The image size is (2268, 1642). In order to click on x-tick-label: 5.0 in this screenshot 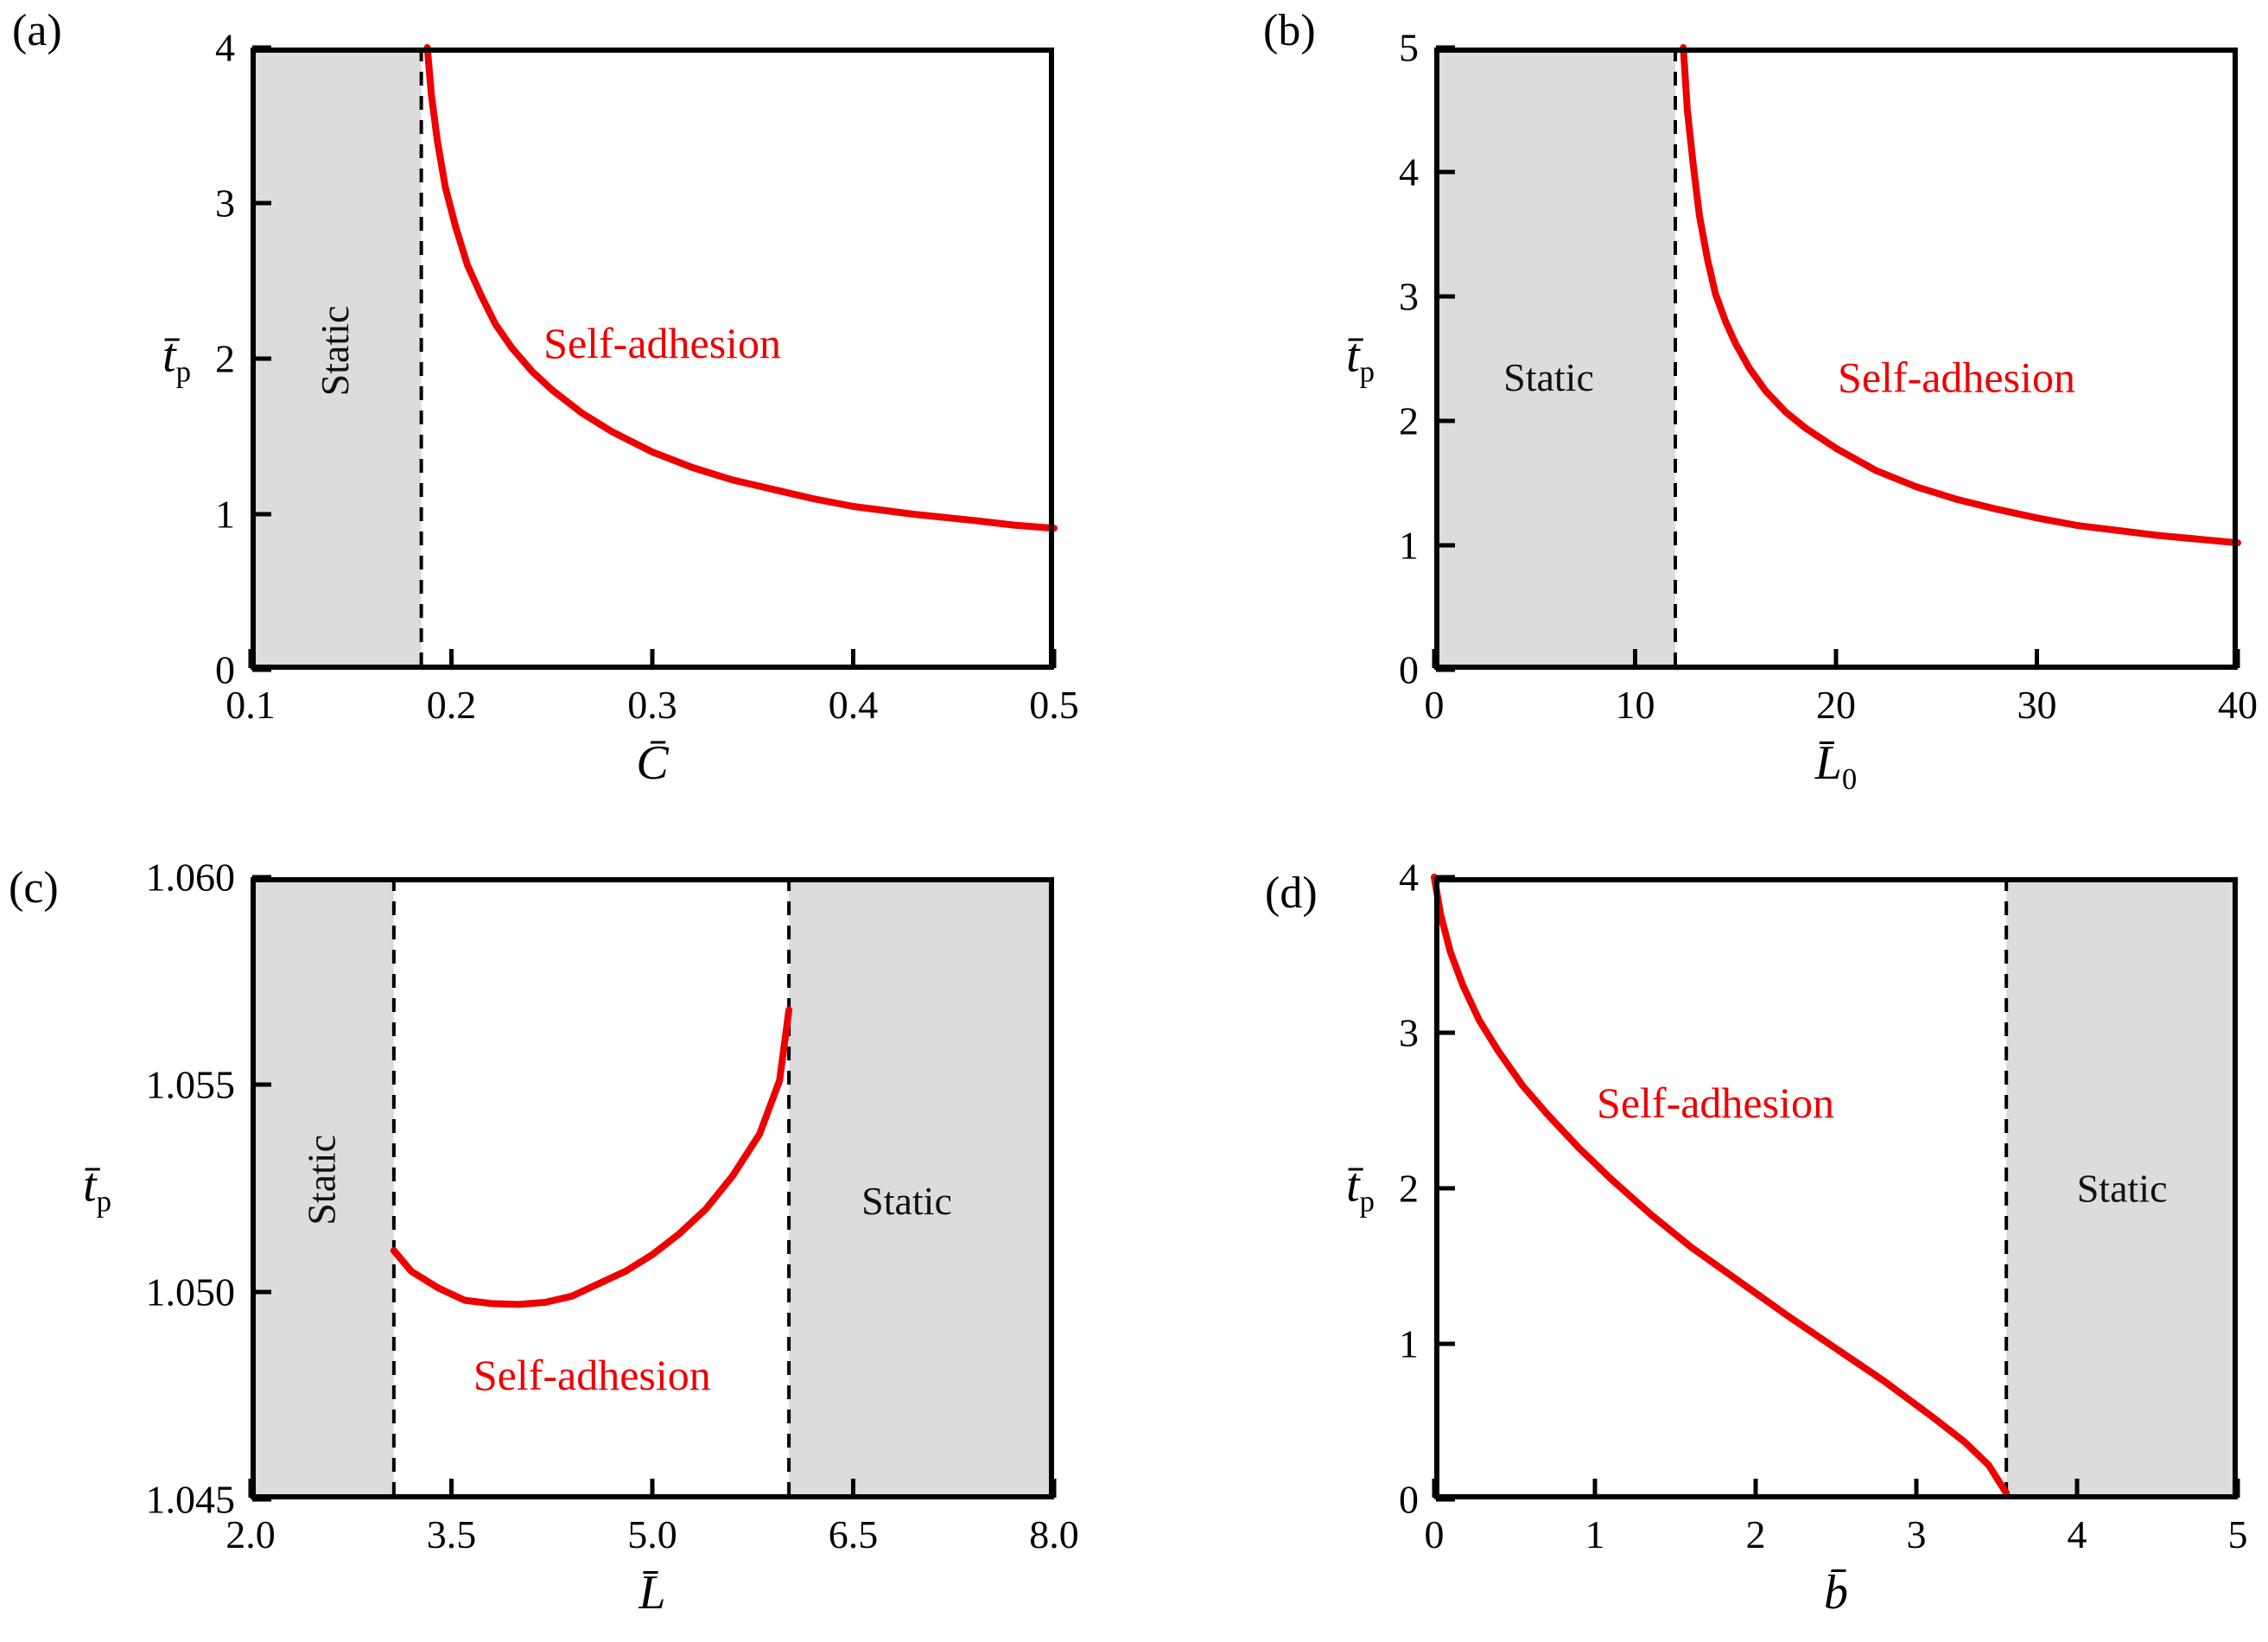, I will do `click(652, 1534)`.